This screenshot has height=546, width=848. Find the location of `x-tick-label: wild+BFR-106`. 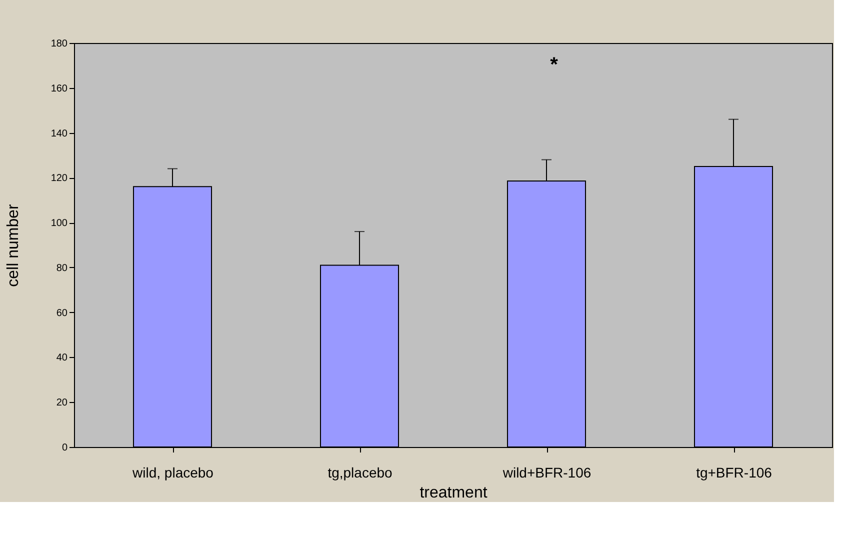

x-tick-label: wild+BFR-106 is located at coordinates (547, 472).